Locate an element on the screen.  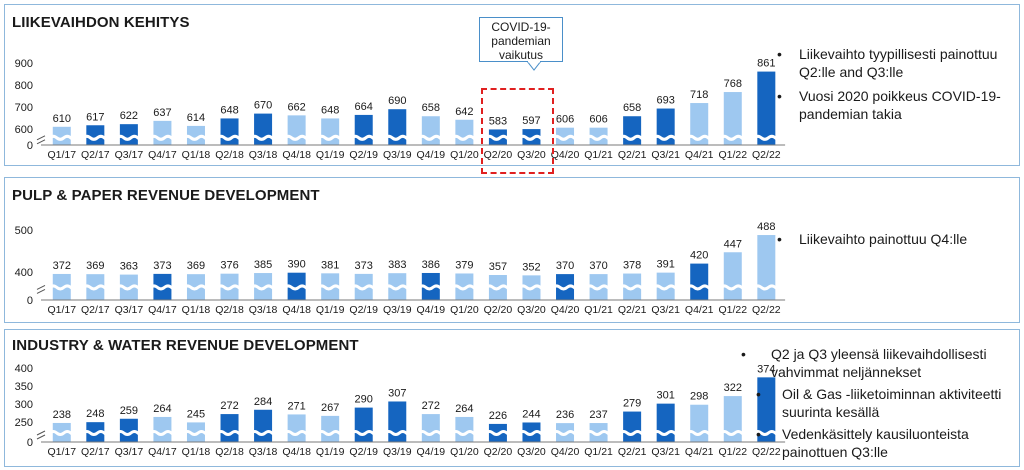
bar-Q3/17 is located at coordinates (128, 430).